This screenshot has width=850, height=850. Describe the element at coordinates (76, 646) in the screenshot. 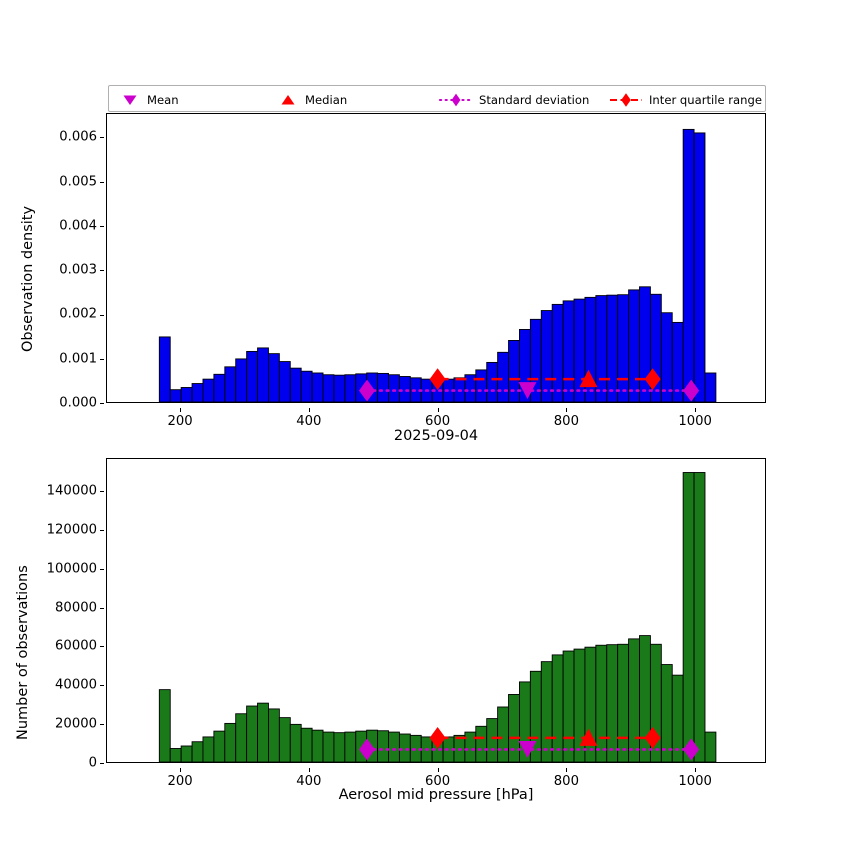

I see `y-tick-label: 60000` at that location.